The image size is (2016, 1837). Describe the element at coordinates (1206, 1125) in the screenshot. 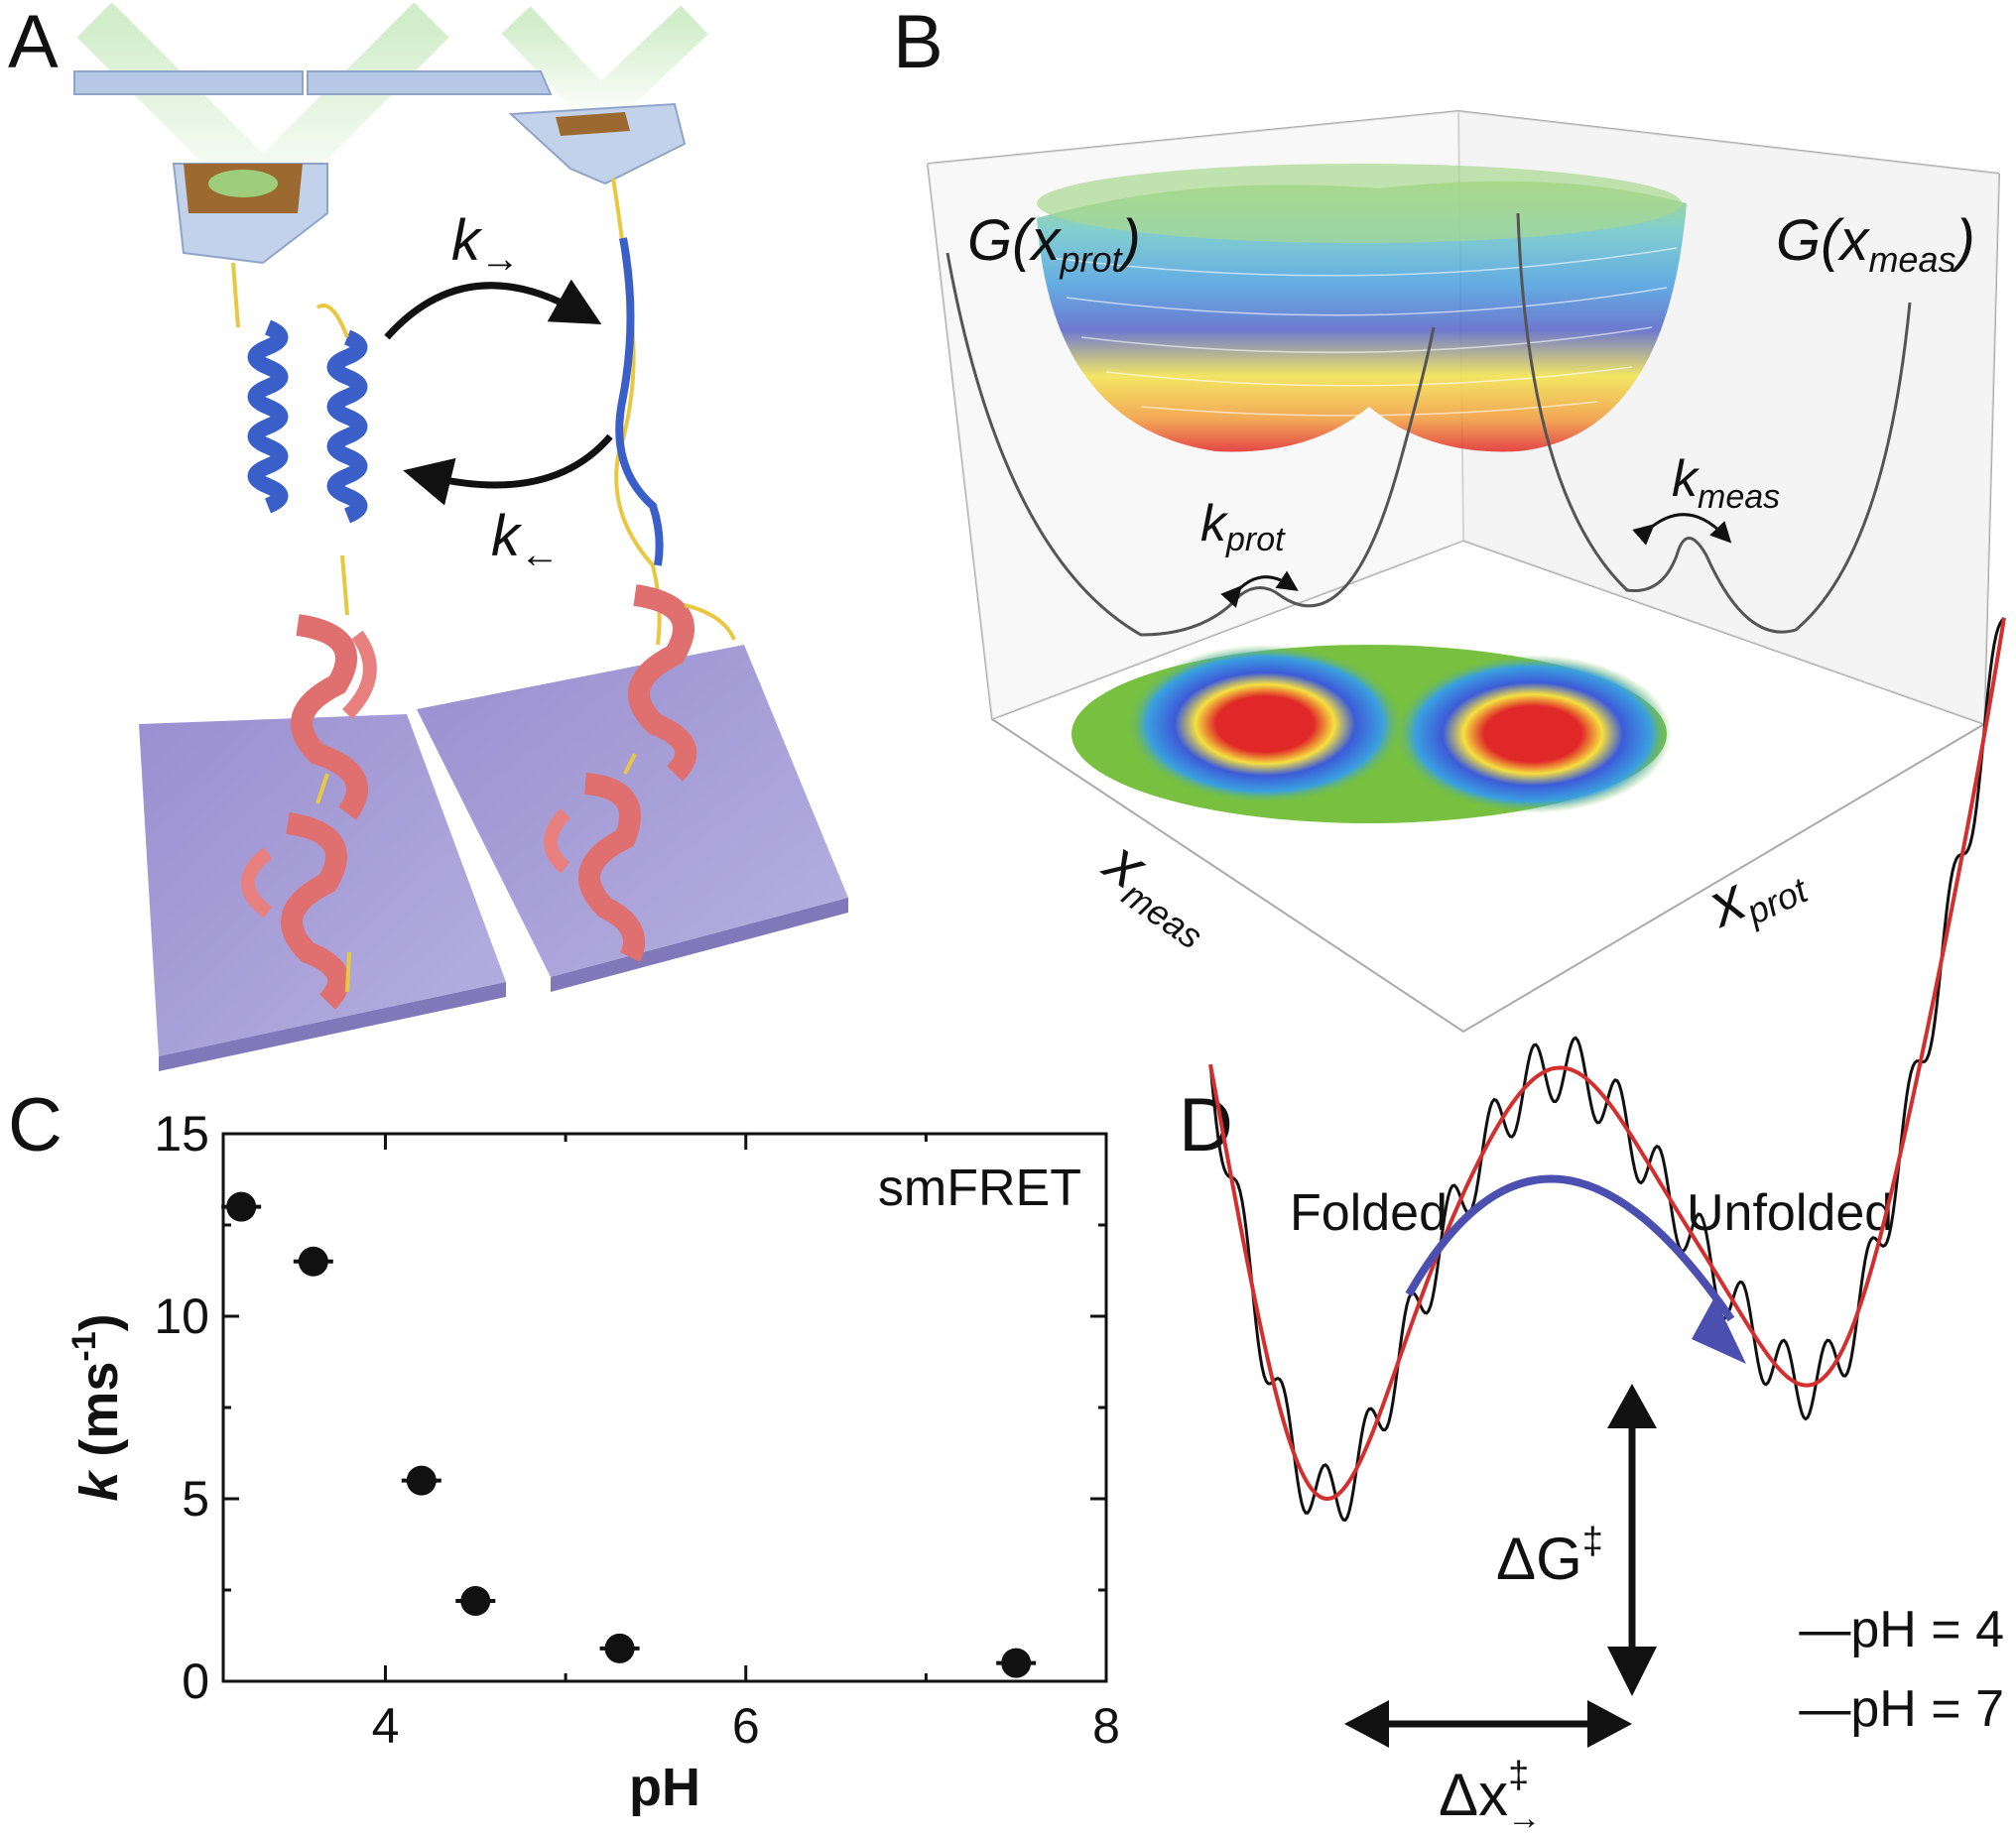

I see `panel-d-letter: D` at that location.